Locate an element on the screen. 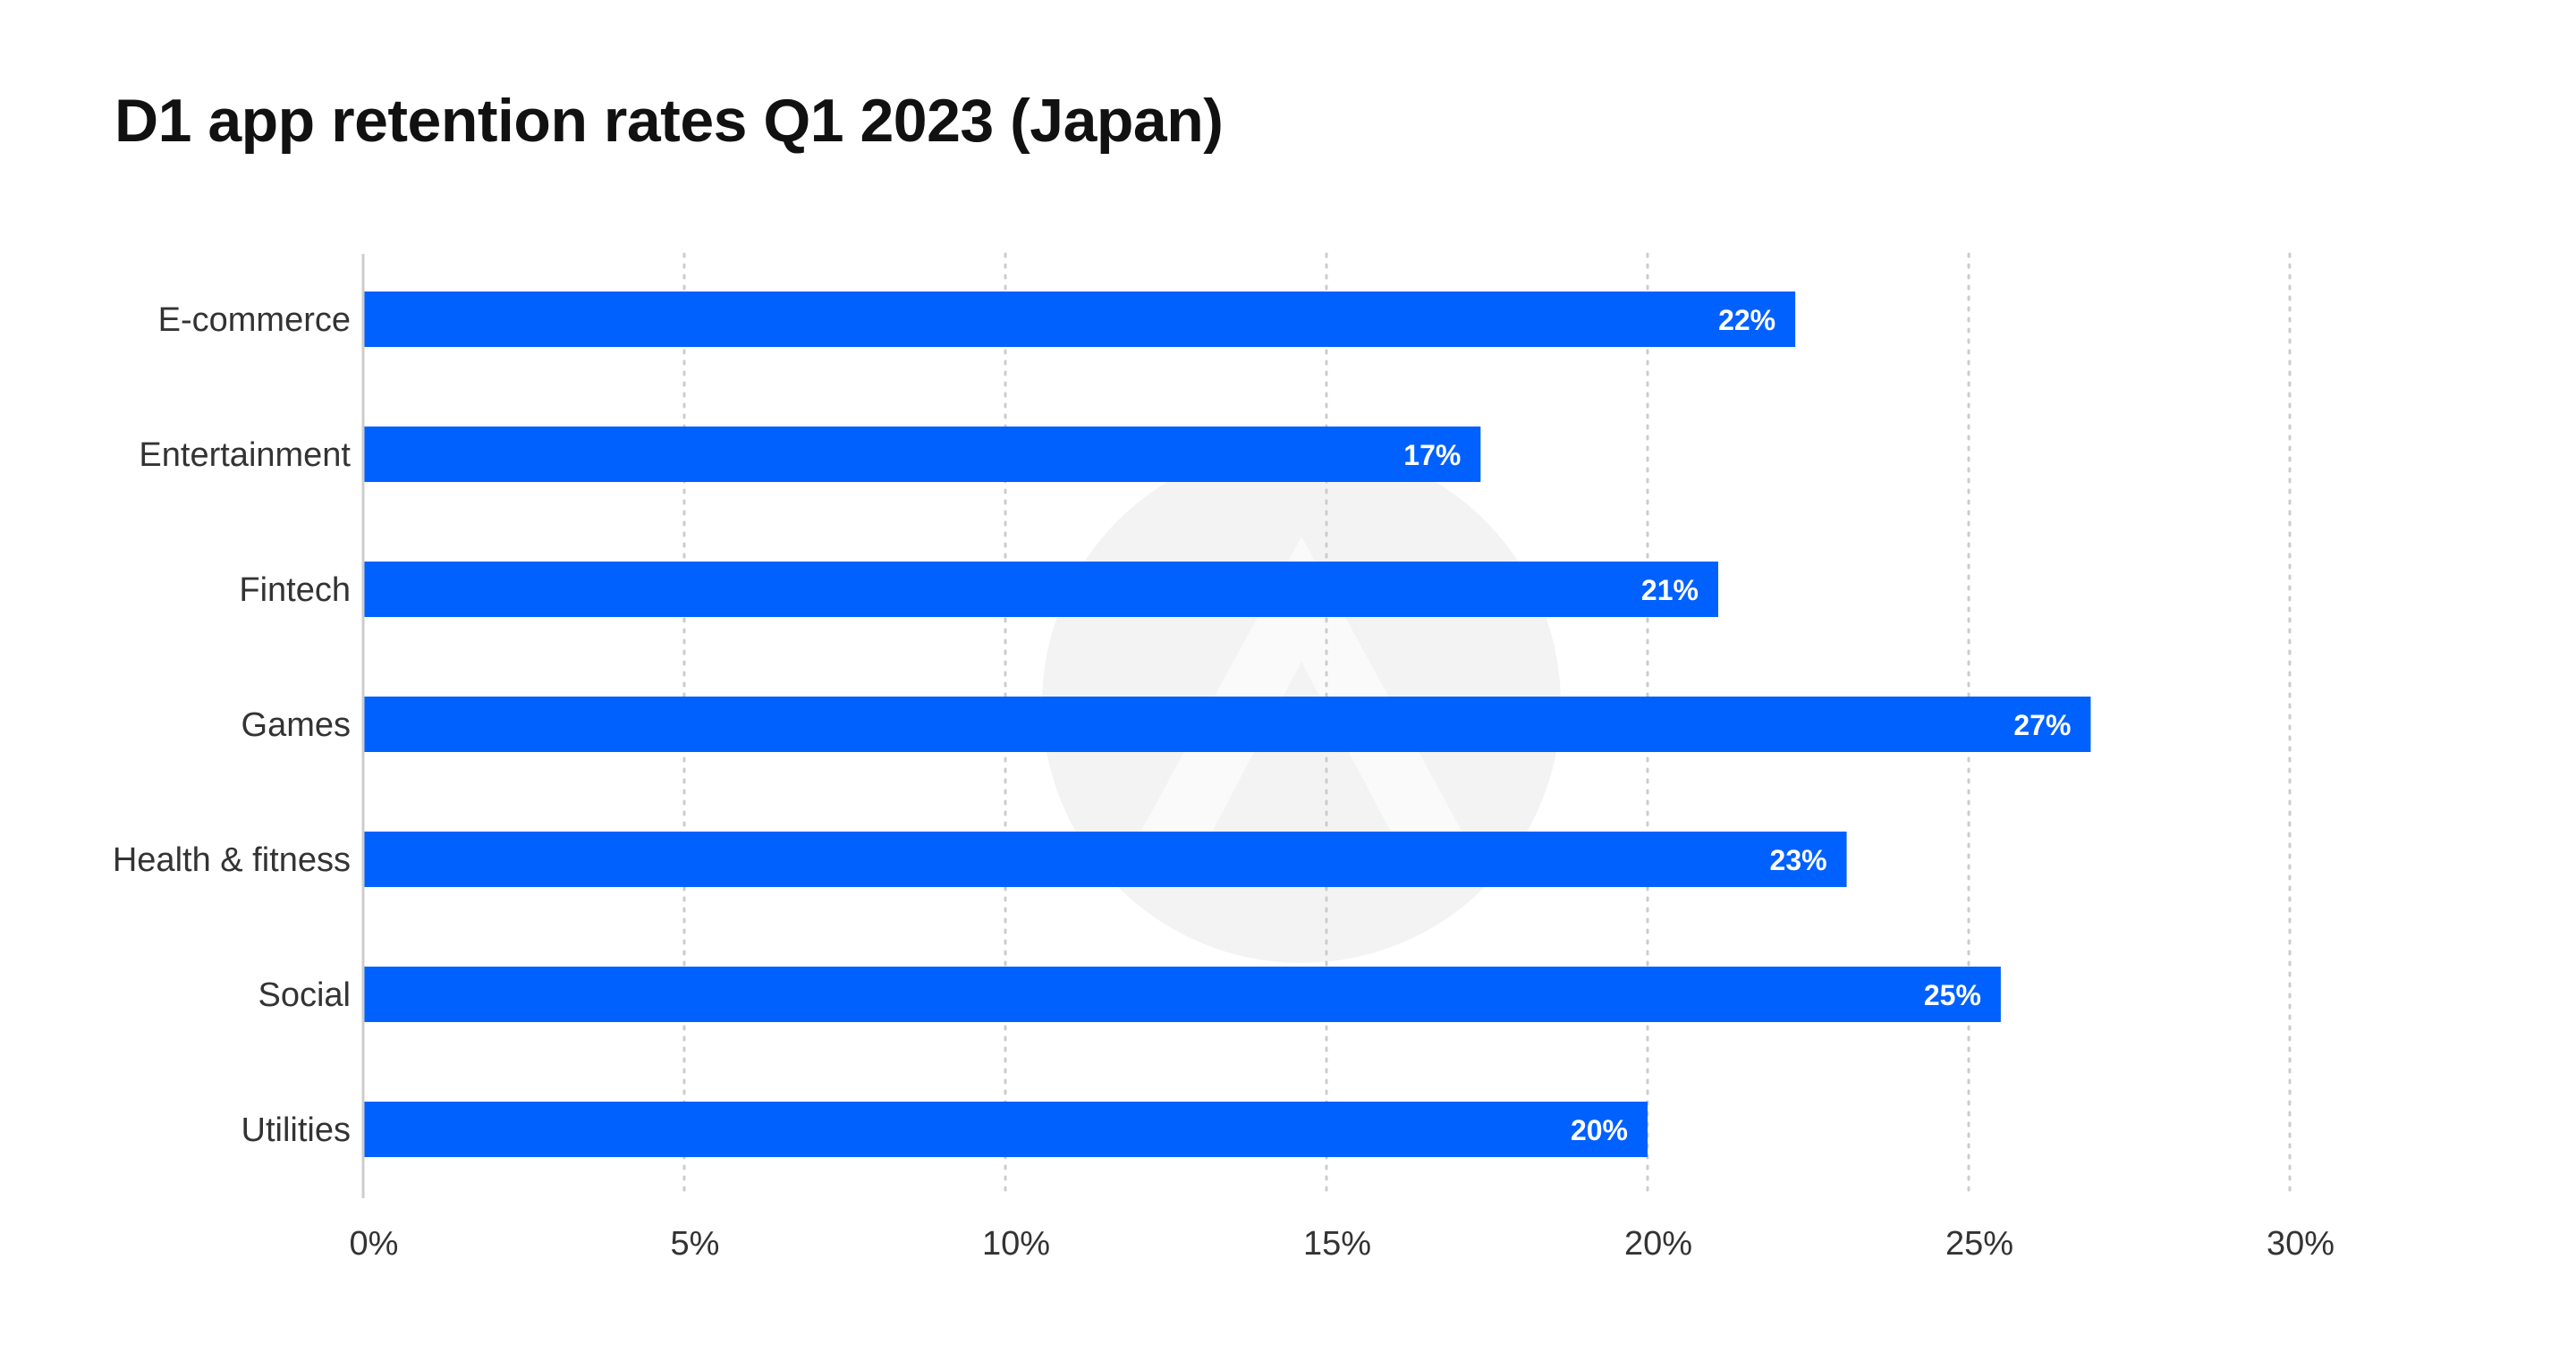  category-label: Entertainment is located at coordinates (245, 455).